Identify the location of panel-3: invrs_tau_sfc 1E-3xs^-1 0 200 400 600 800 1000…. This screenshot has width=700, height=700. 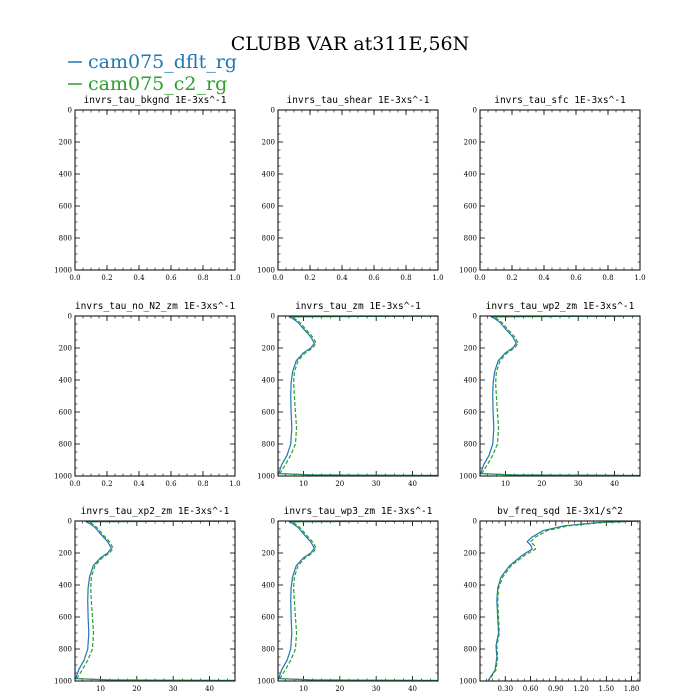
(552, 188).